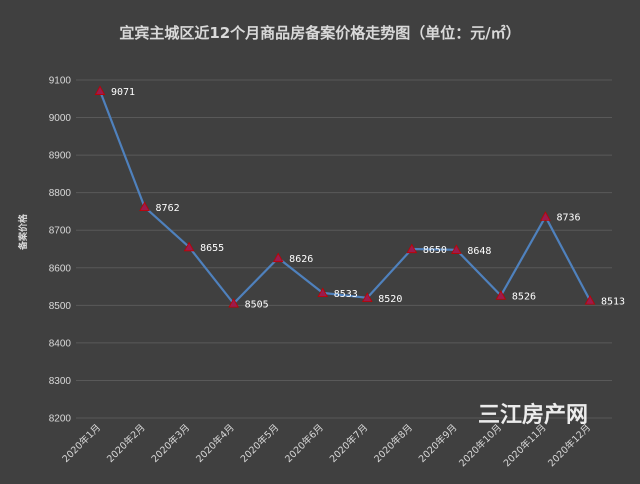  What do you see at coordinates (346, 294) in the screenshot?
I see `data-label: 8533` at bounding box center [346, 294].